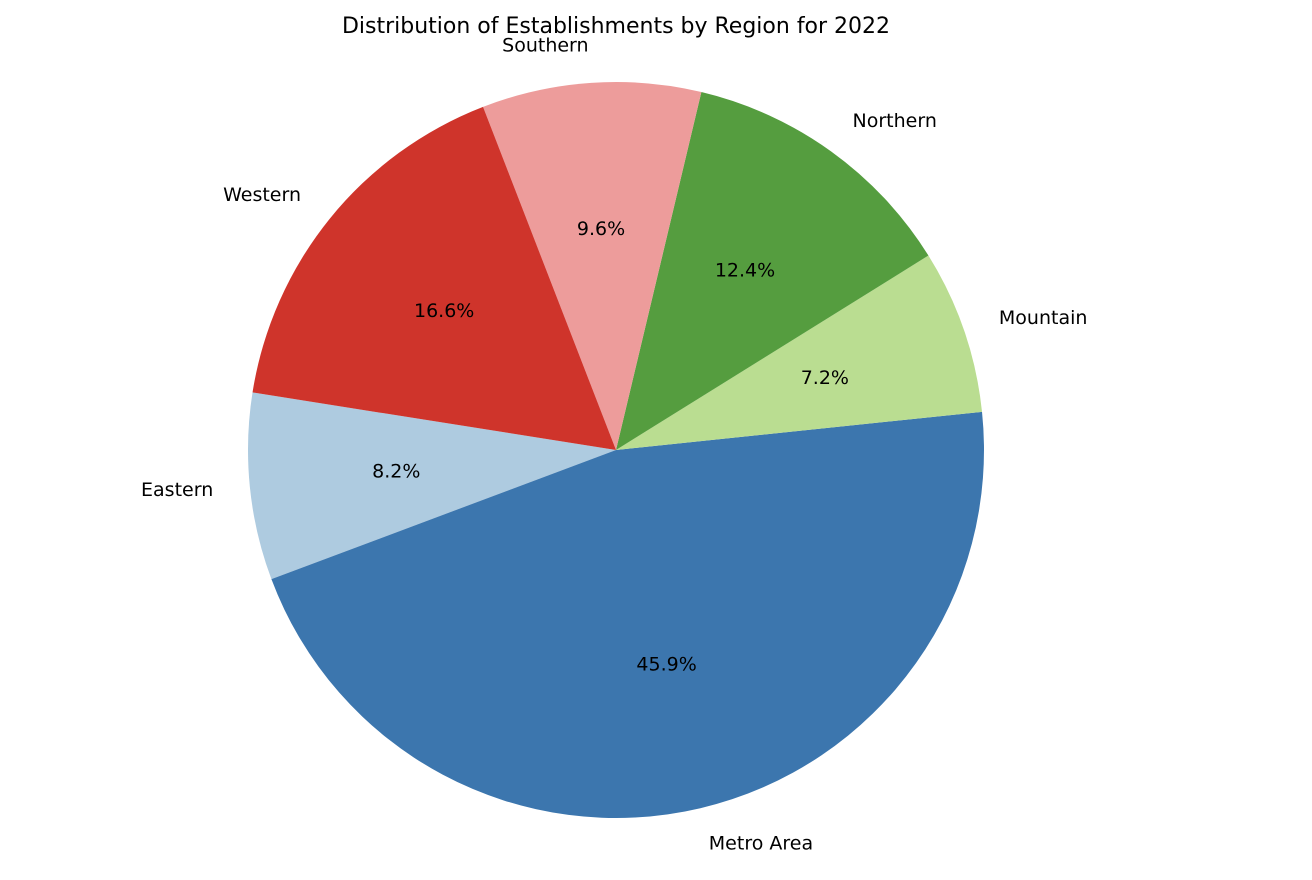 This screenshot has height=880, width=1312. What do you see at coordinates (745, 270) in the screenshot?
I see `slice-percent-northern: 12.4%` at bounding box center [745, 270].